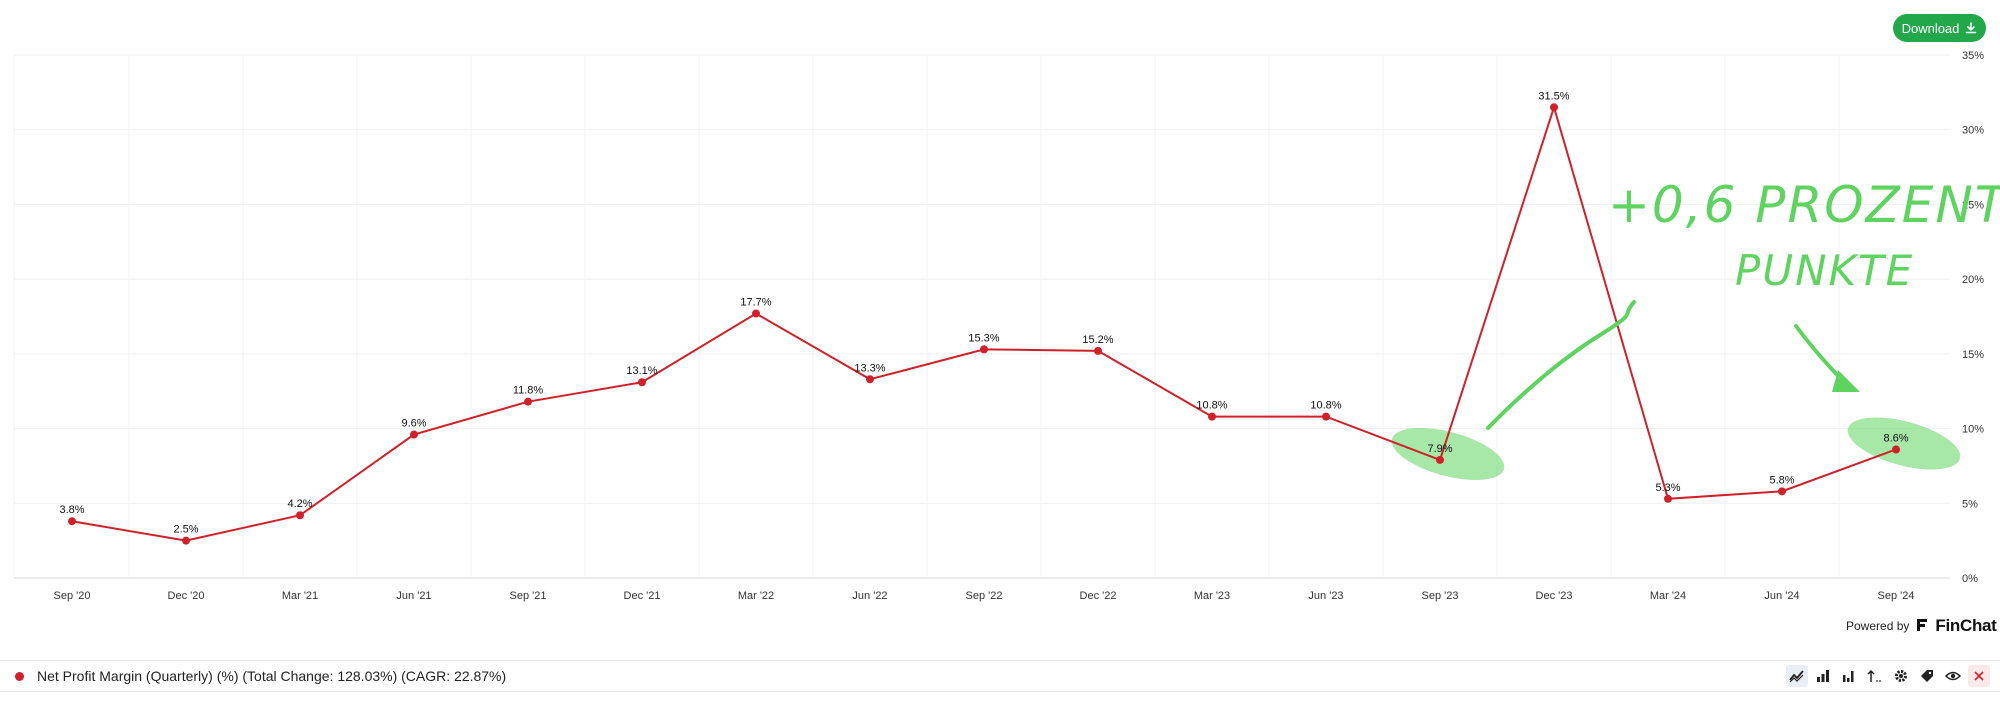  I want to click on bar-chart-icon, so click(1823, 676).